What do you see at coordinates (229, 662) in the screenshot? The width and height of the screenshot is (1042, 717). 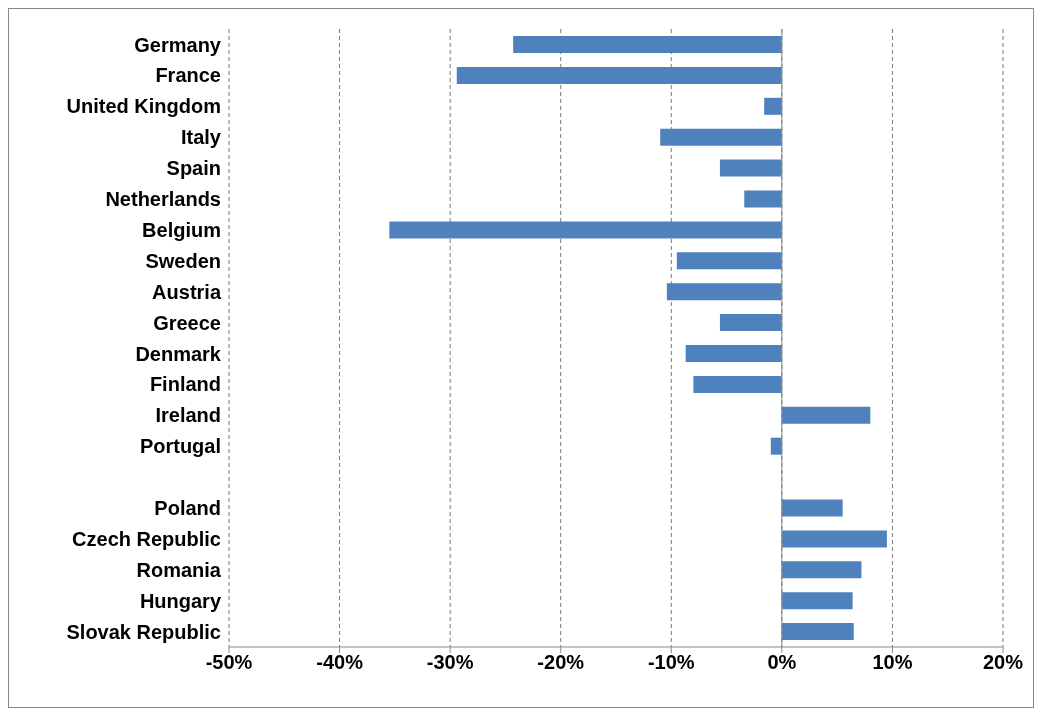 I see `x-tick-label: -50%` at bounding box center [229, 662].